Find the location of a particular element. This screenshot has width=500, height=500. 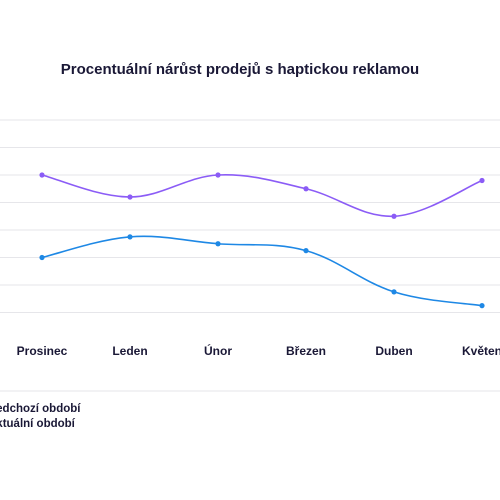

legend: Předchozí období Aktuální období is located at coordinates (48, 417).